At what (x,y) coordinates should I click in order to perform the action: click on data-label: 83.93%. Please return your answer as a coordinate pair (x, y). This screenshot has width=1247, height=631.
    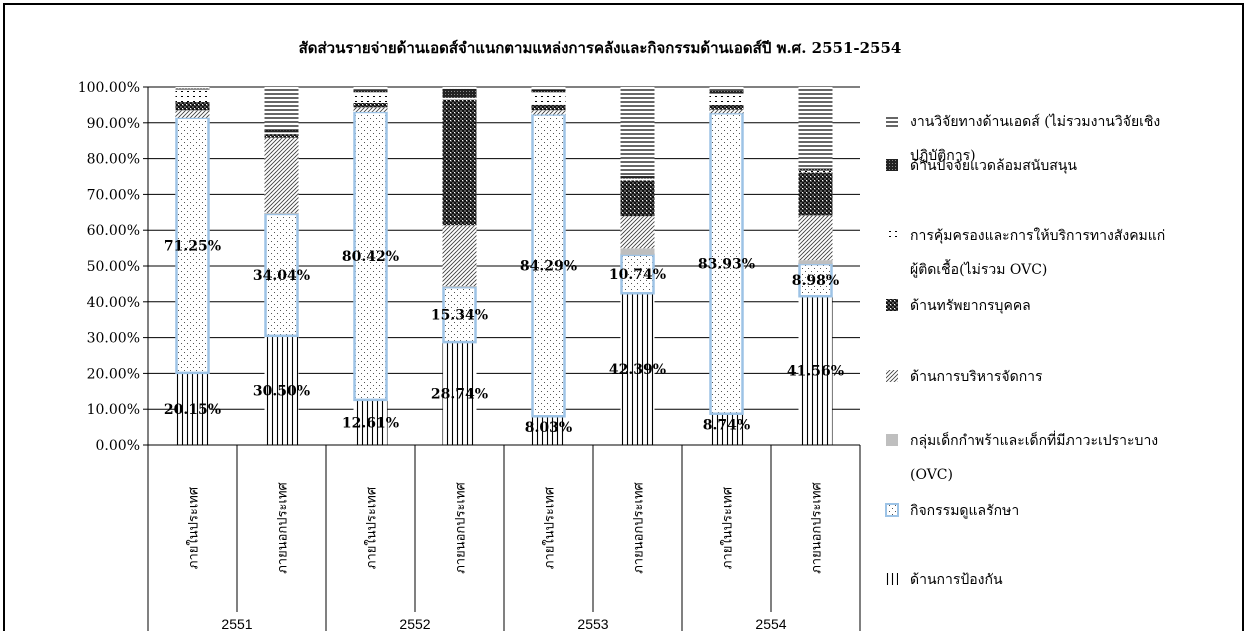
    Looking at the image, I should click on (726, 264).